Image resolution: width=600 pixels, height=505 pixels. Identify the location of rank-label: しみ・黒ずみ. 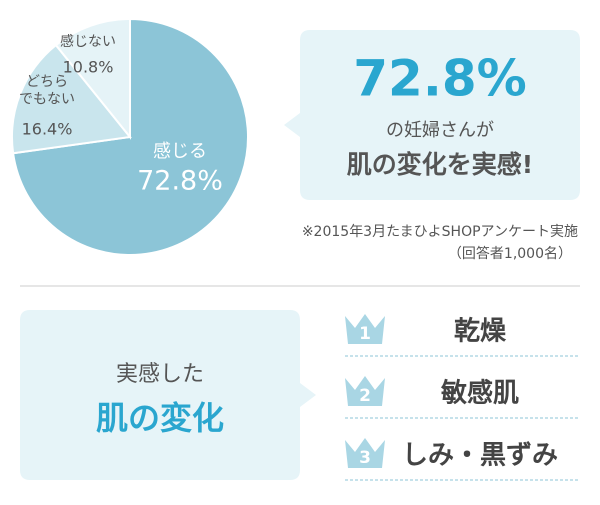
(480, 456).